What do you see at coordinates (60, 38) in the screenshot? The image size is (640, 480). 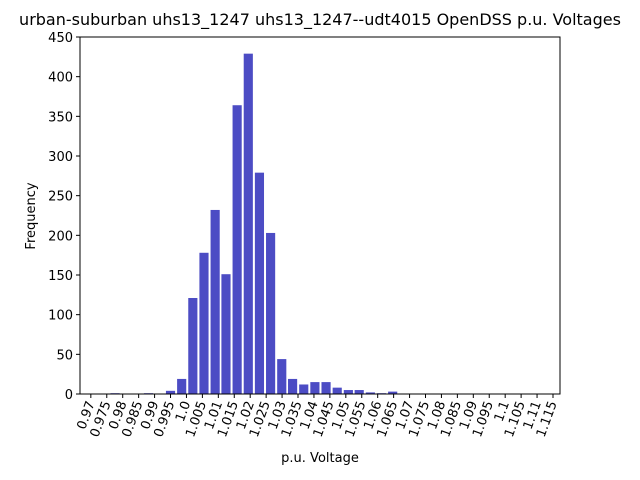 I see `y-tick-label: 450` at bounding box center [60, 38].